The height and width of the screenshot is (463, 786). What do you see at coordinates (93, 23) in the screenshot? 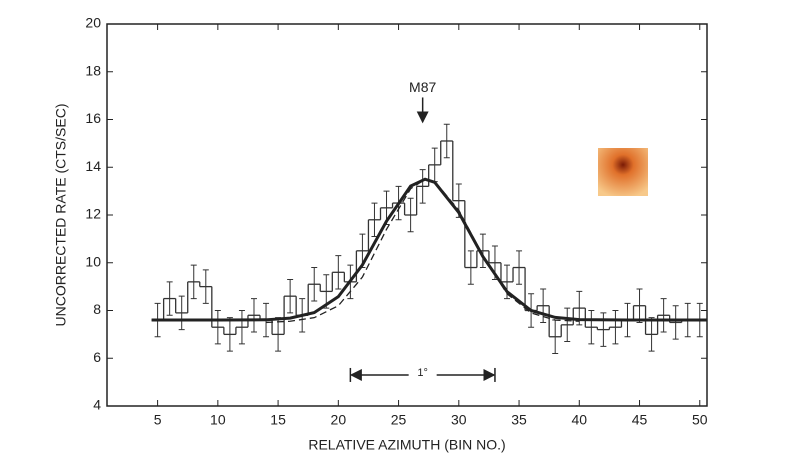
I see `y-tick-label: 20` at bounding box center [93, 23].